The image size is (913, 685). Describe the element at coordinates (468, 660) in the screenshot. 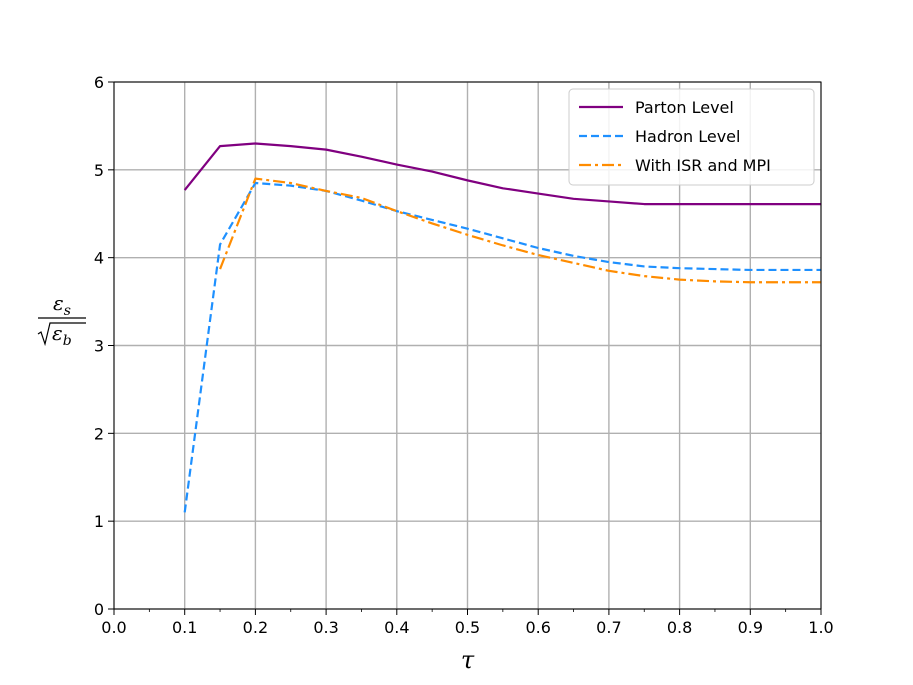

I see `x-axis-label: τ` at that location.